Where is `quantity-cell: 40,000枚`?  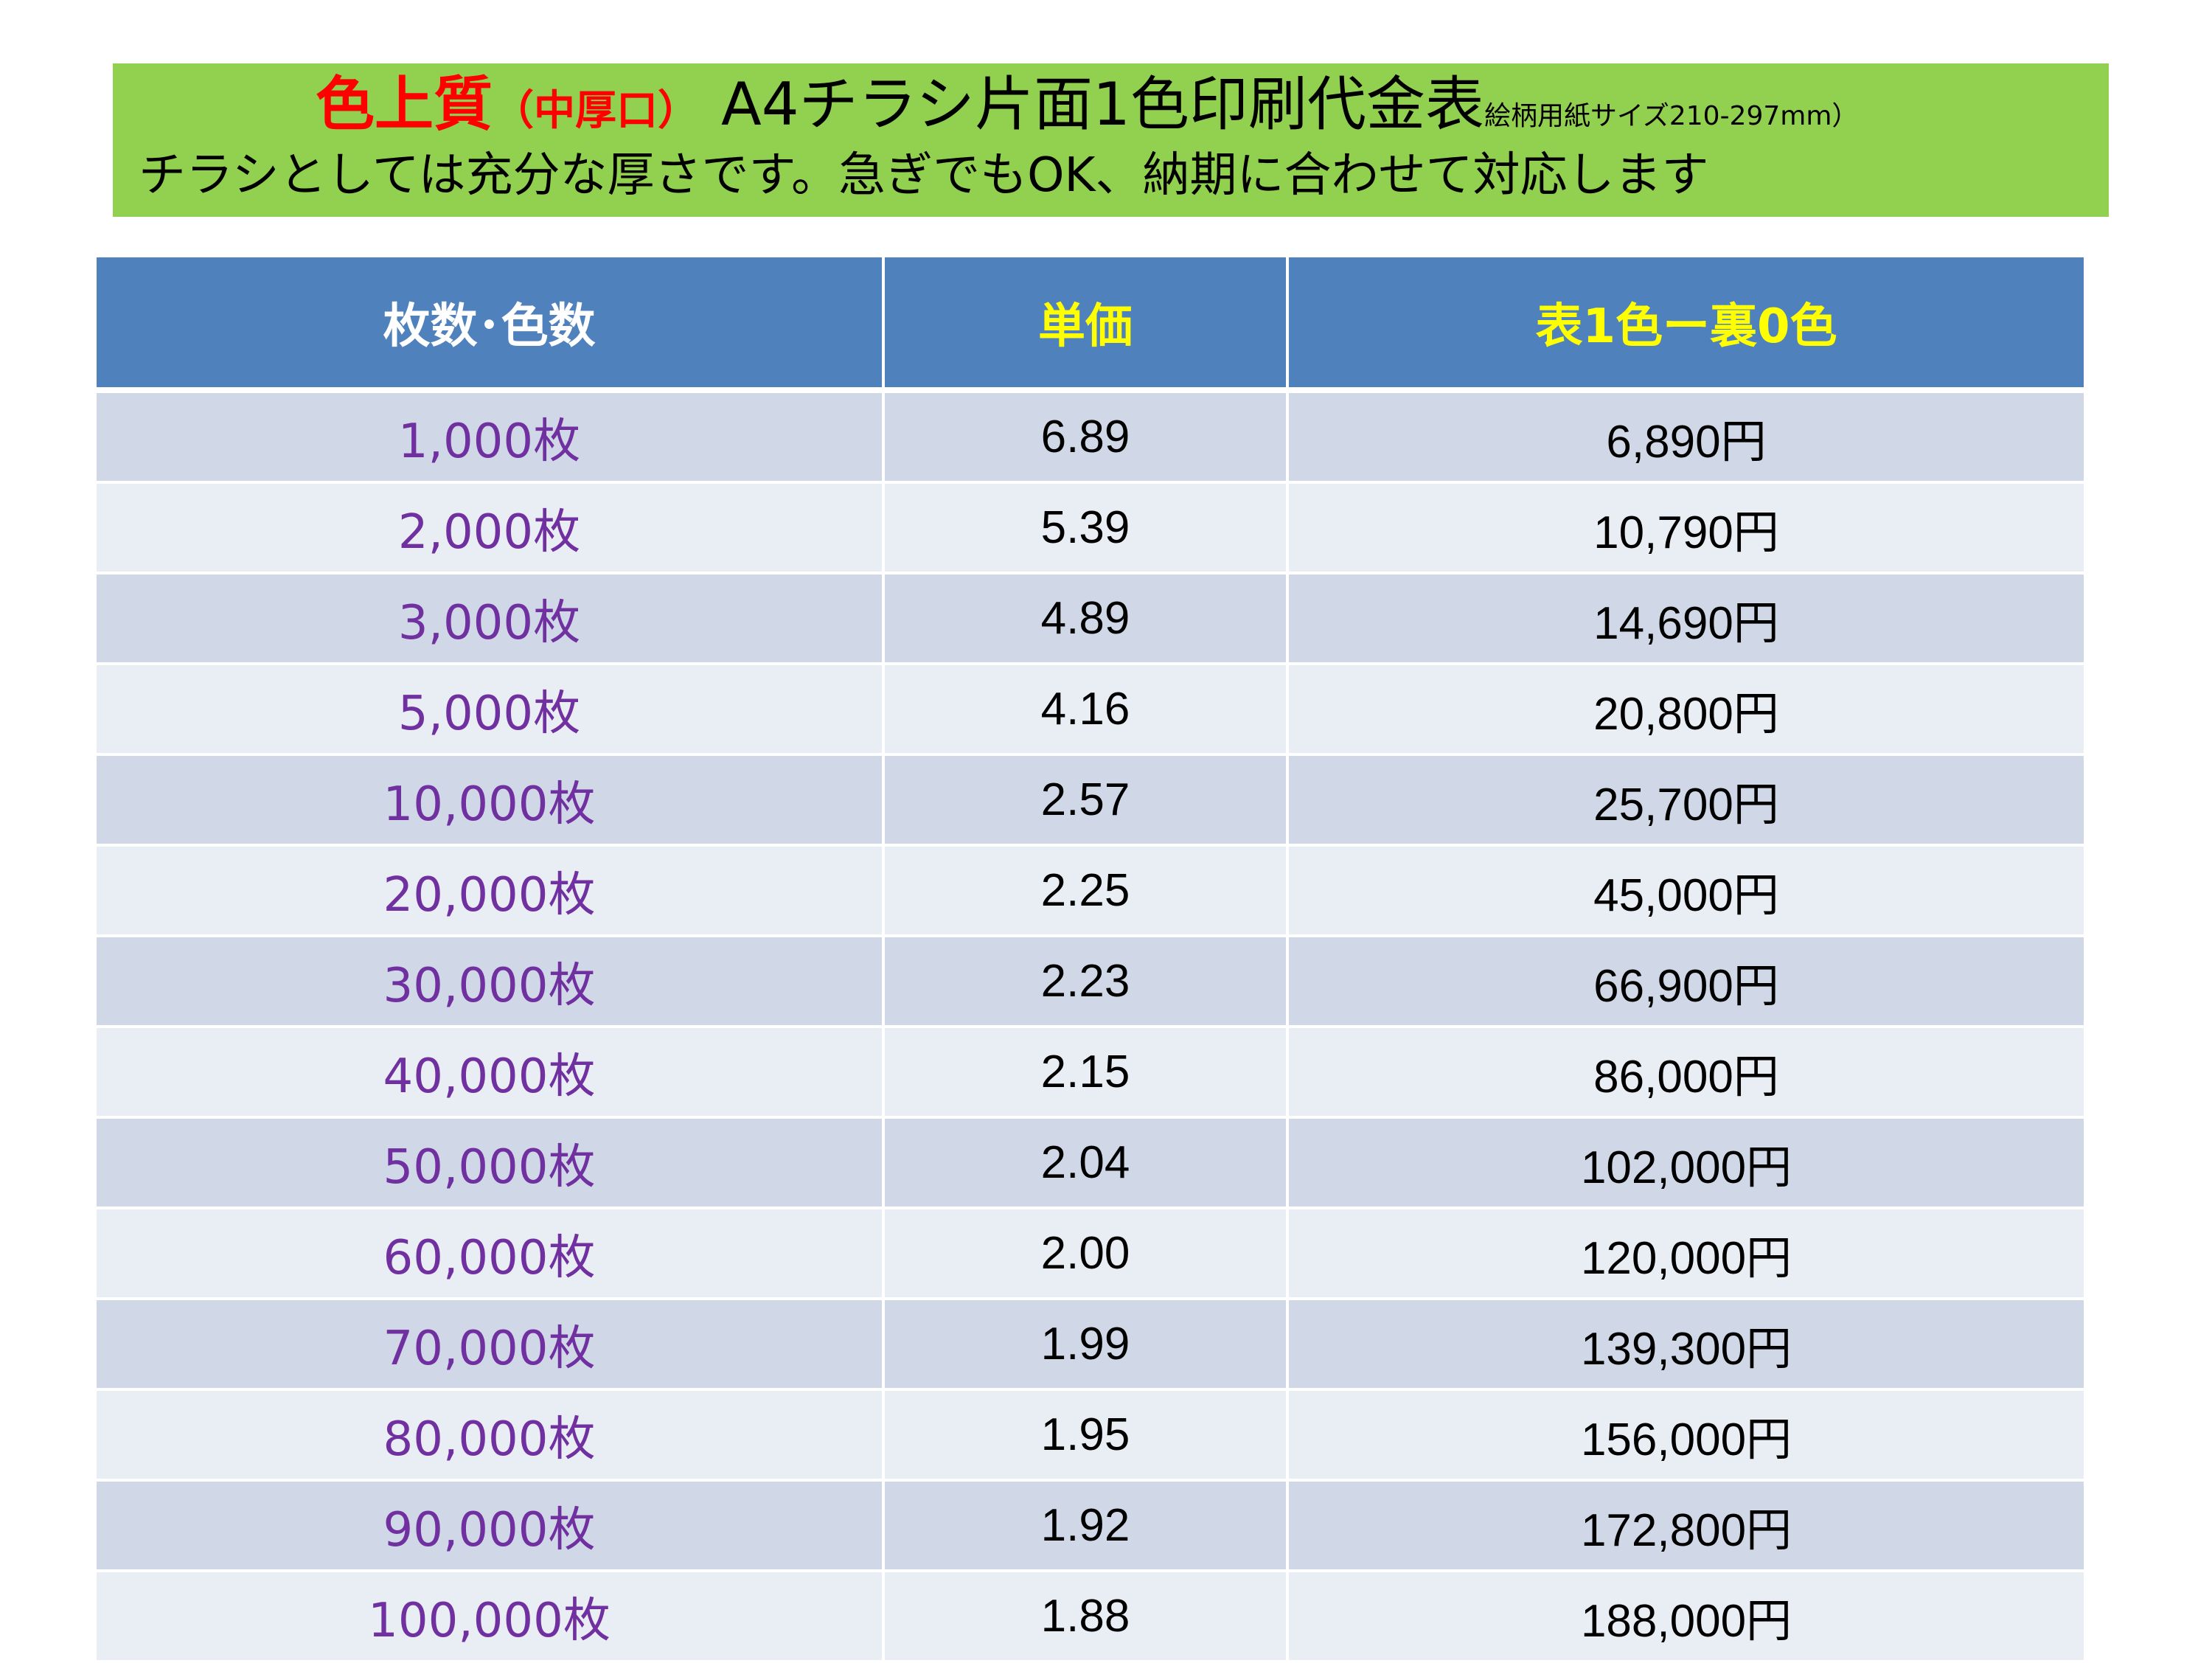
quantity-cell: 40,000枚 is located at coordinates (491, 1073).